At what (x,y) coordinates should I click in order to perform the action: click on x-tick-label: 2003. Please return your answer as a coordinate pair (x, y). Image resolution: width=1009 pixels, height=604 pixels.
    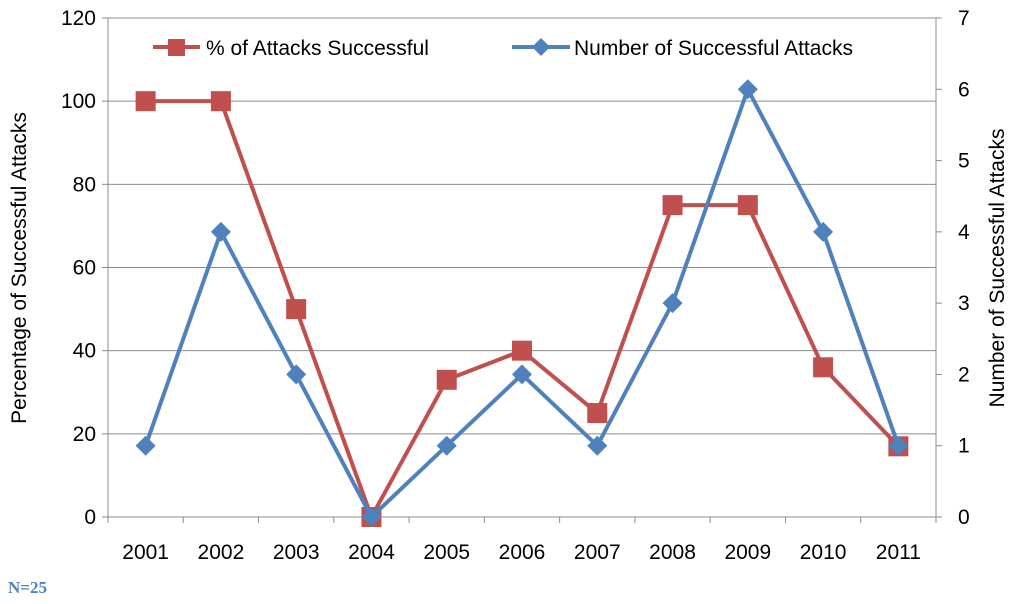
    Looking at the image, I should click on (296, 552).